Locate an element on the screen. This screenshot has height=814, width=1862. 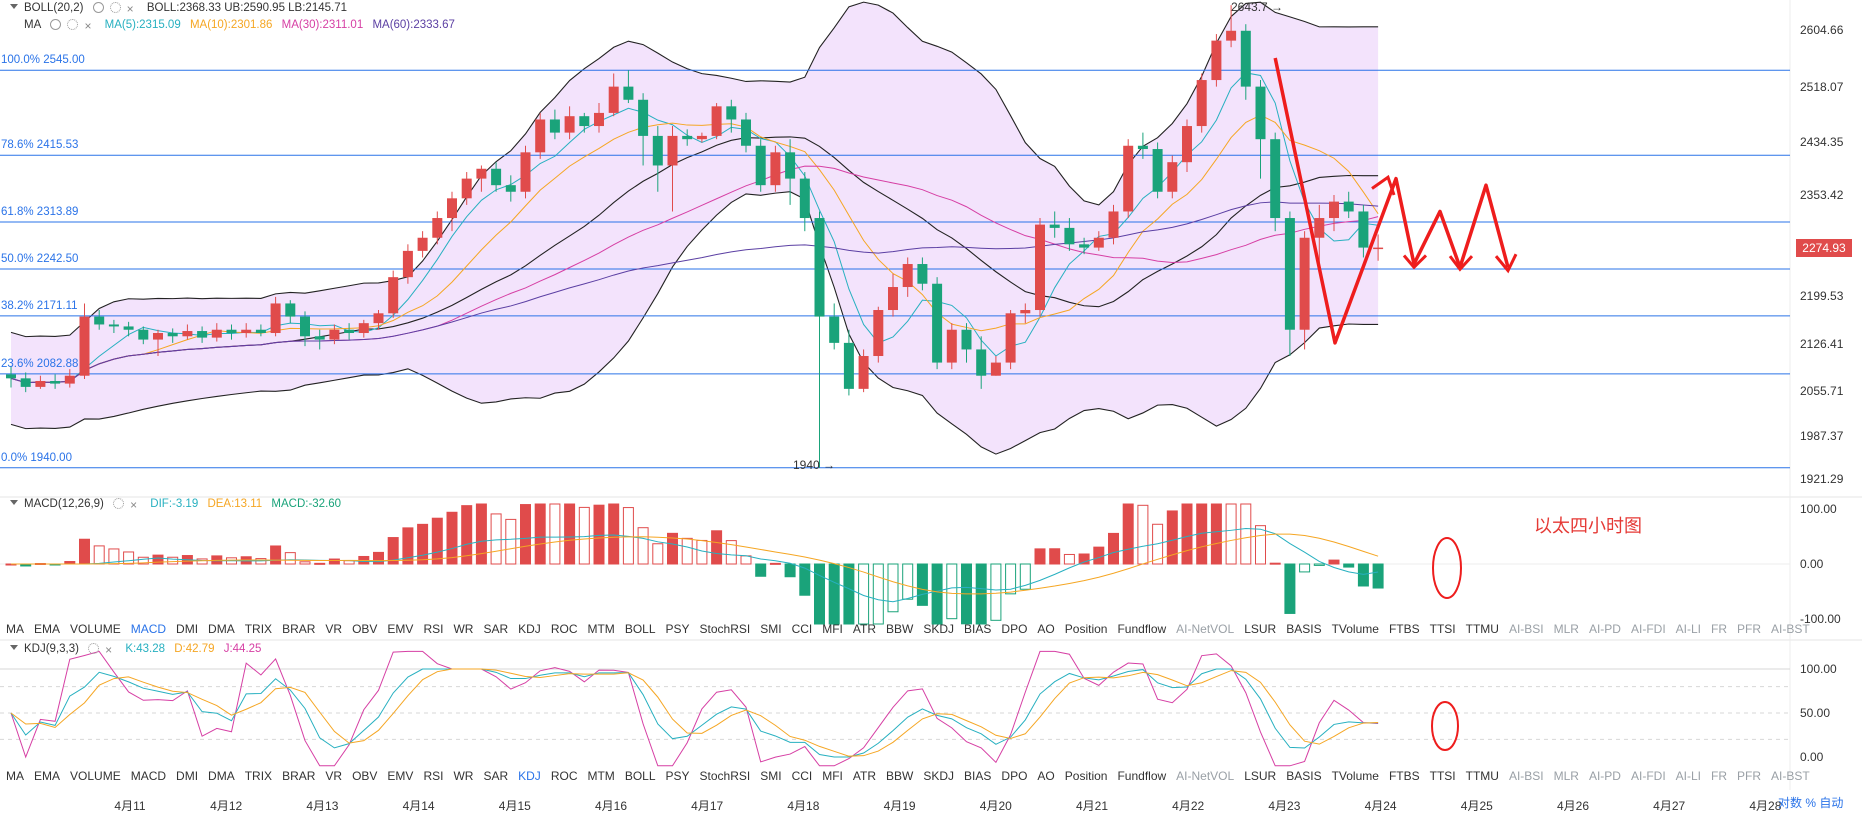
tab-dpo: DPO is located at coordinates (1014, 629).